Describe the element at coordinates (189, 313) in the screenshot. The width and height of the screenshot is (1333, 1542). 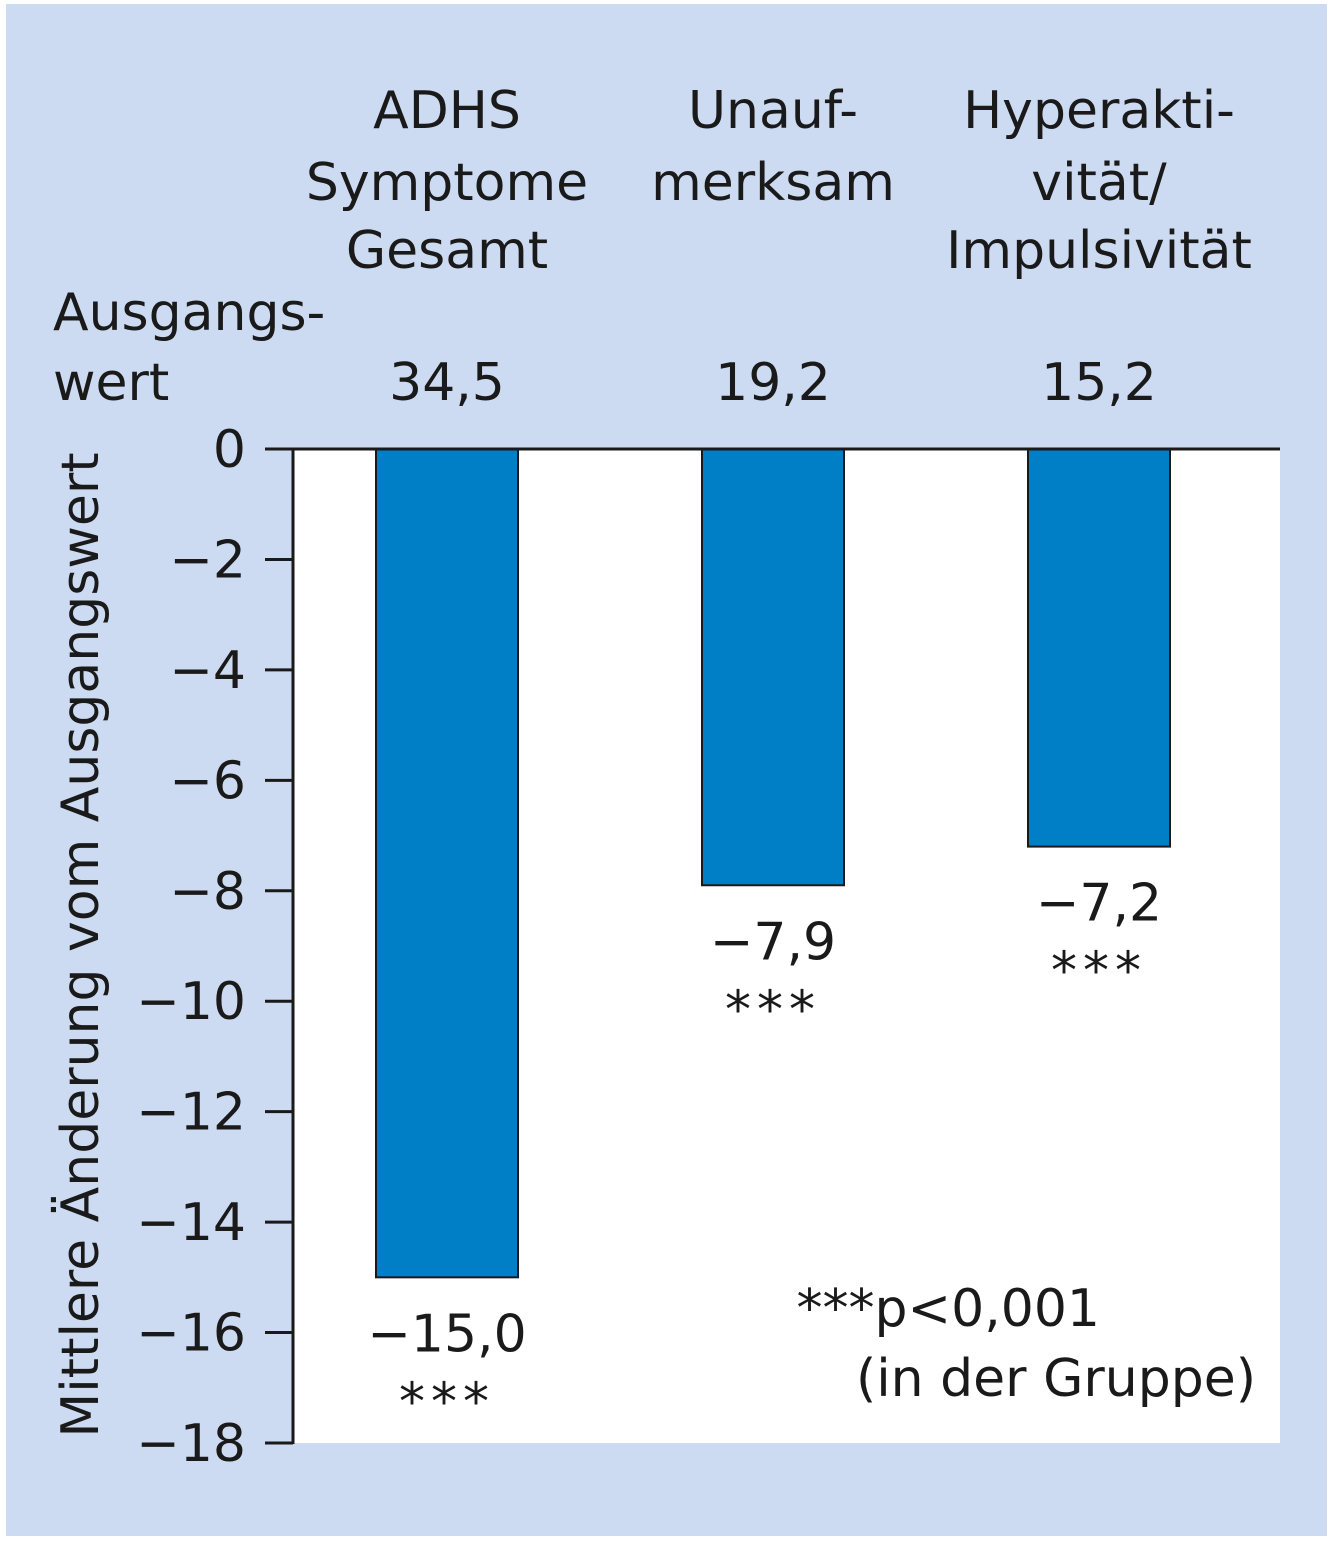
I see `baseline-label: Ausgangs-` at that location.